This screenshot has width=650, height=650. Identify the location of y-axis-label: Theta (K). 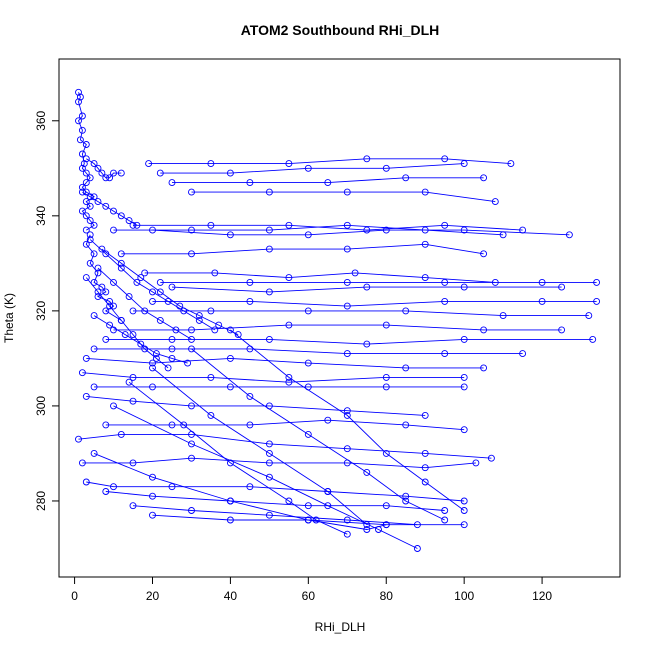
(9, 318).